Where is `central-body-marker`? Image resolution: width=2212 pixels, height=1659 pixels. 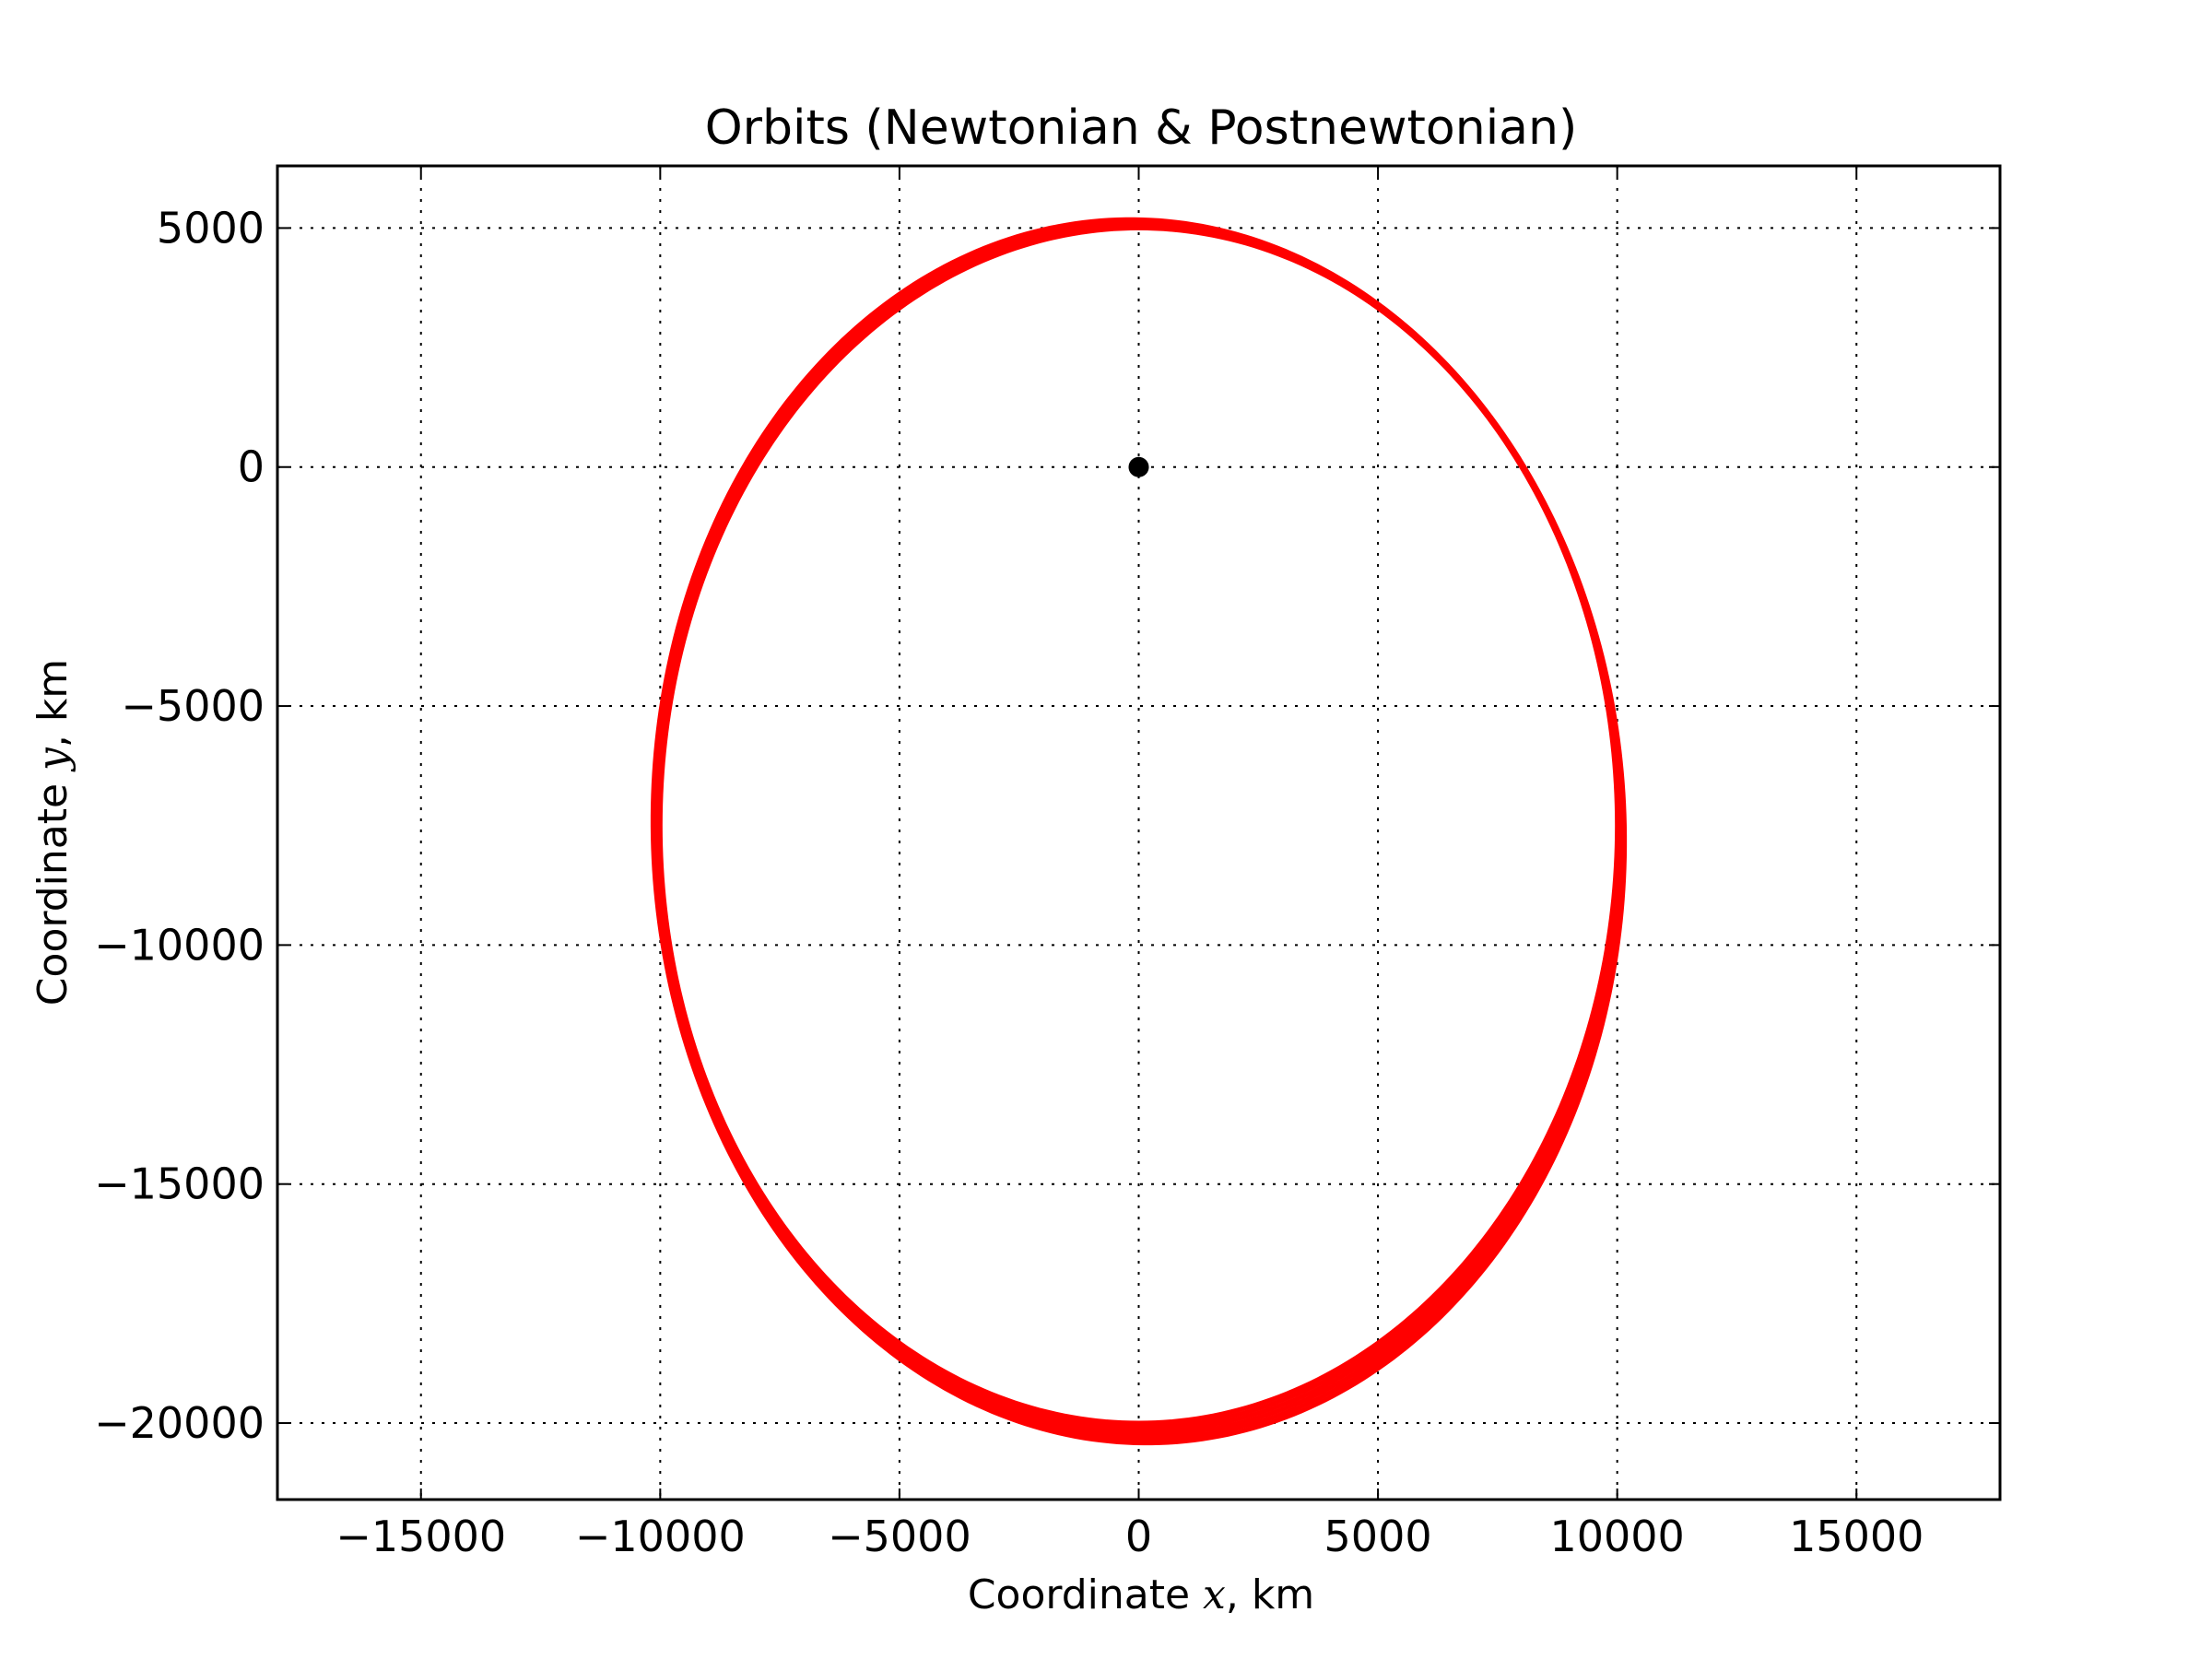 central-body-marker is located at coordinates (1138, 466).